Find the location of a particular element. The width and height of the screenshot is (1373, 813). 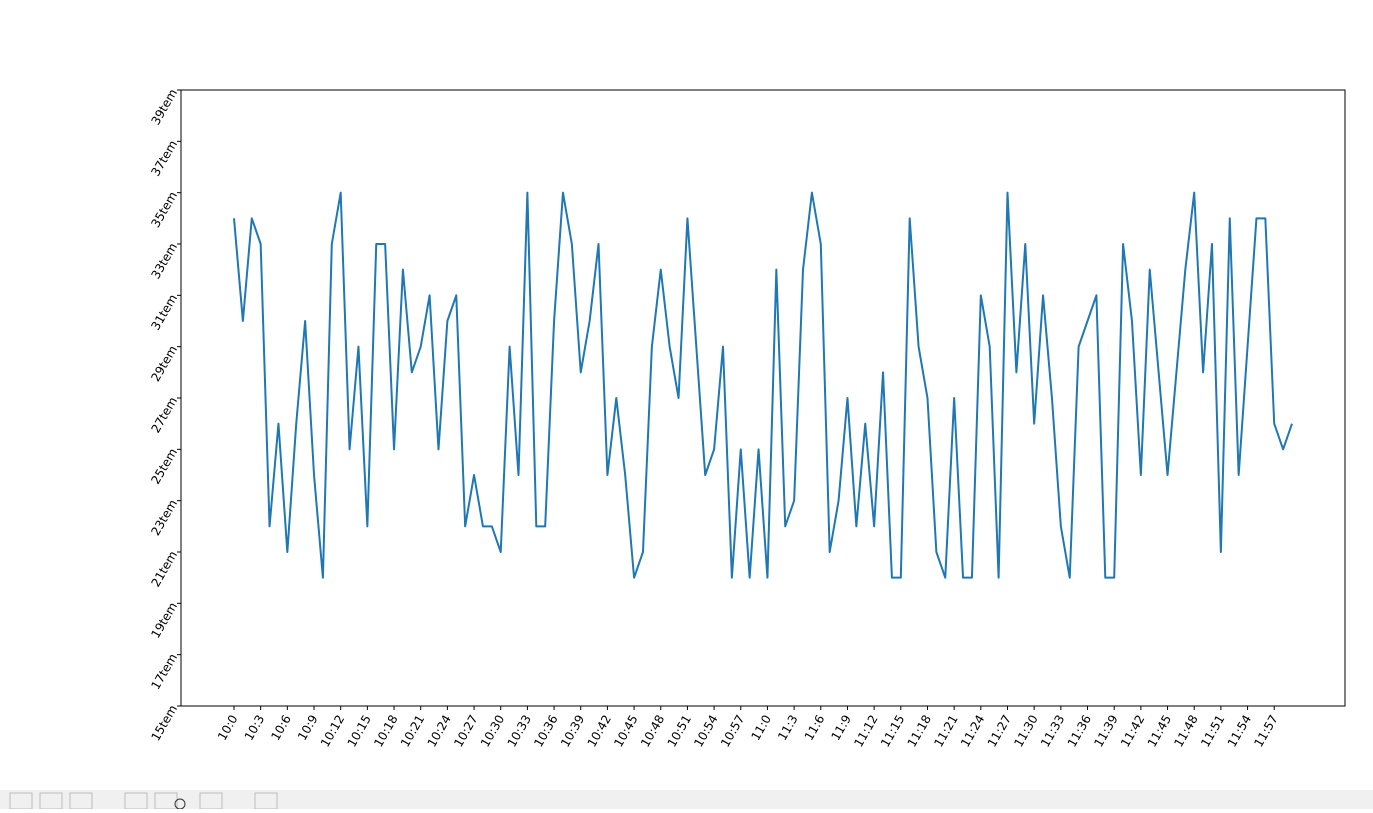

y-tick-label: 33tem is located at coordinates (164, 261).